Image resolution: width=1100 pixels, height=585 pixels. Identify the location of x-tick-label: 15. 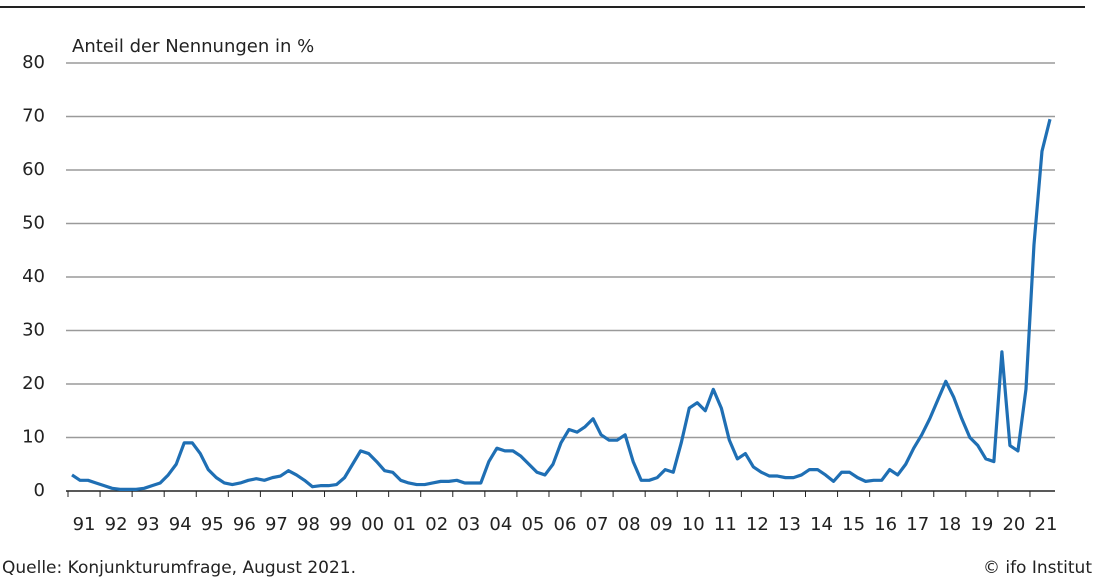
(853, 524).